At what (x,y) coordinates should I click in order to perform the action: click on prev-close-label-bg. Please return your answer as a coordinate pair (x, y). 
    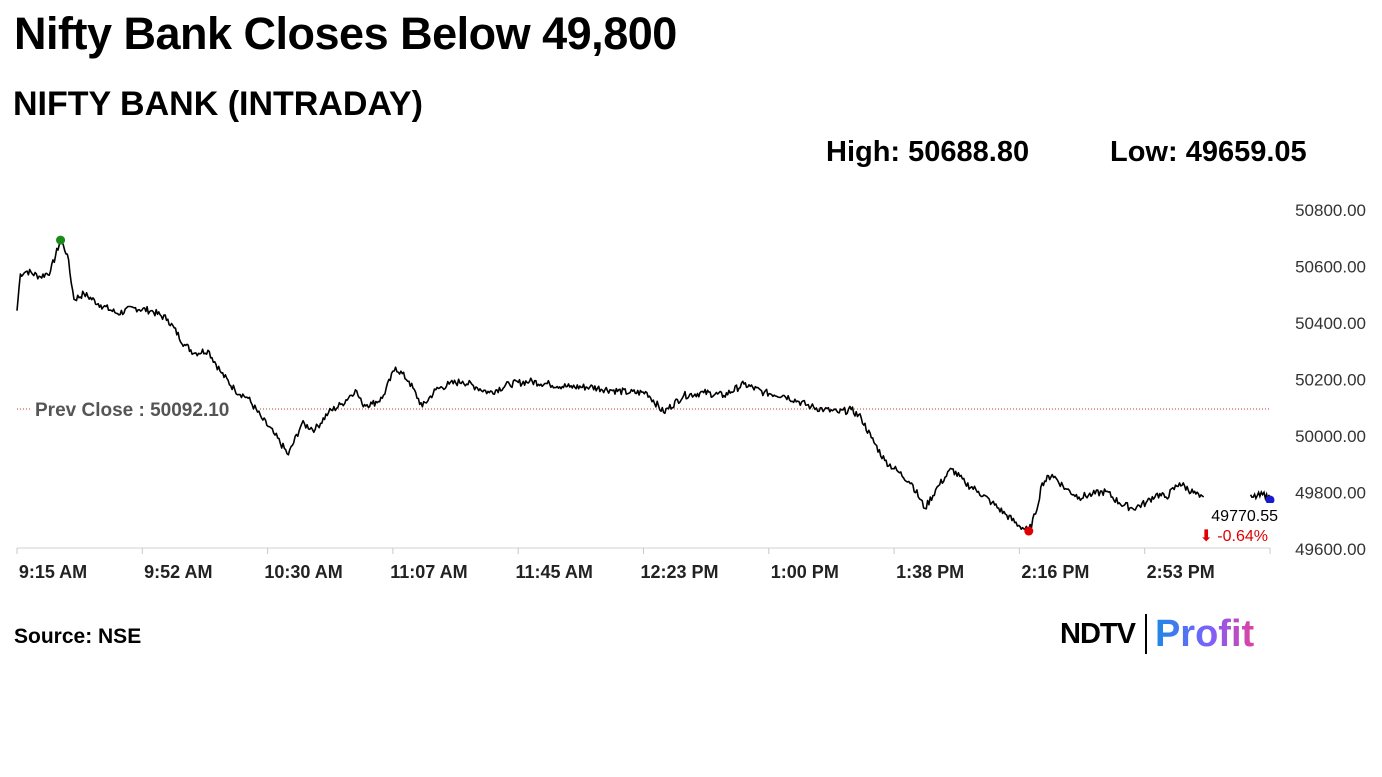
    Looking at the image, I should click on (144, 406).